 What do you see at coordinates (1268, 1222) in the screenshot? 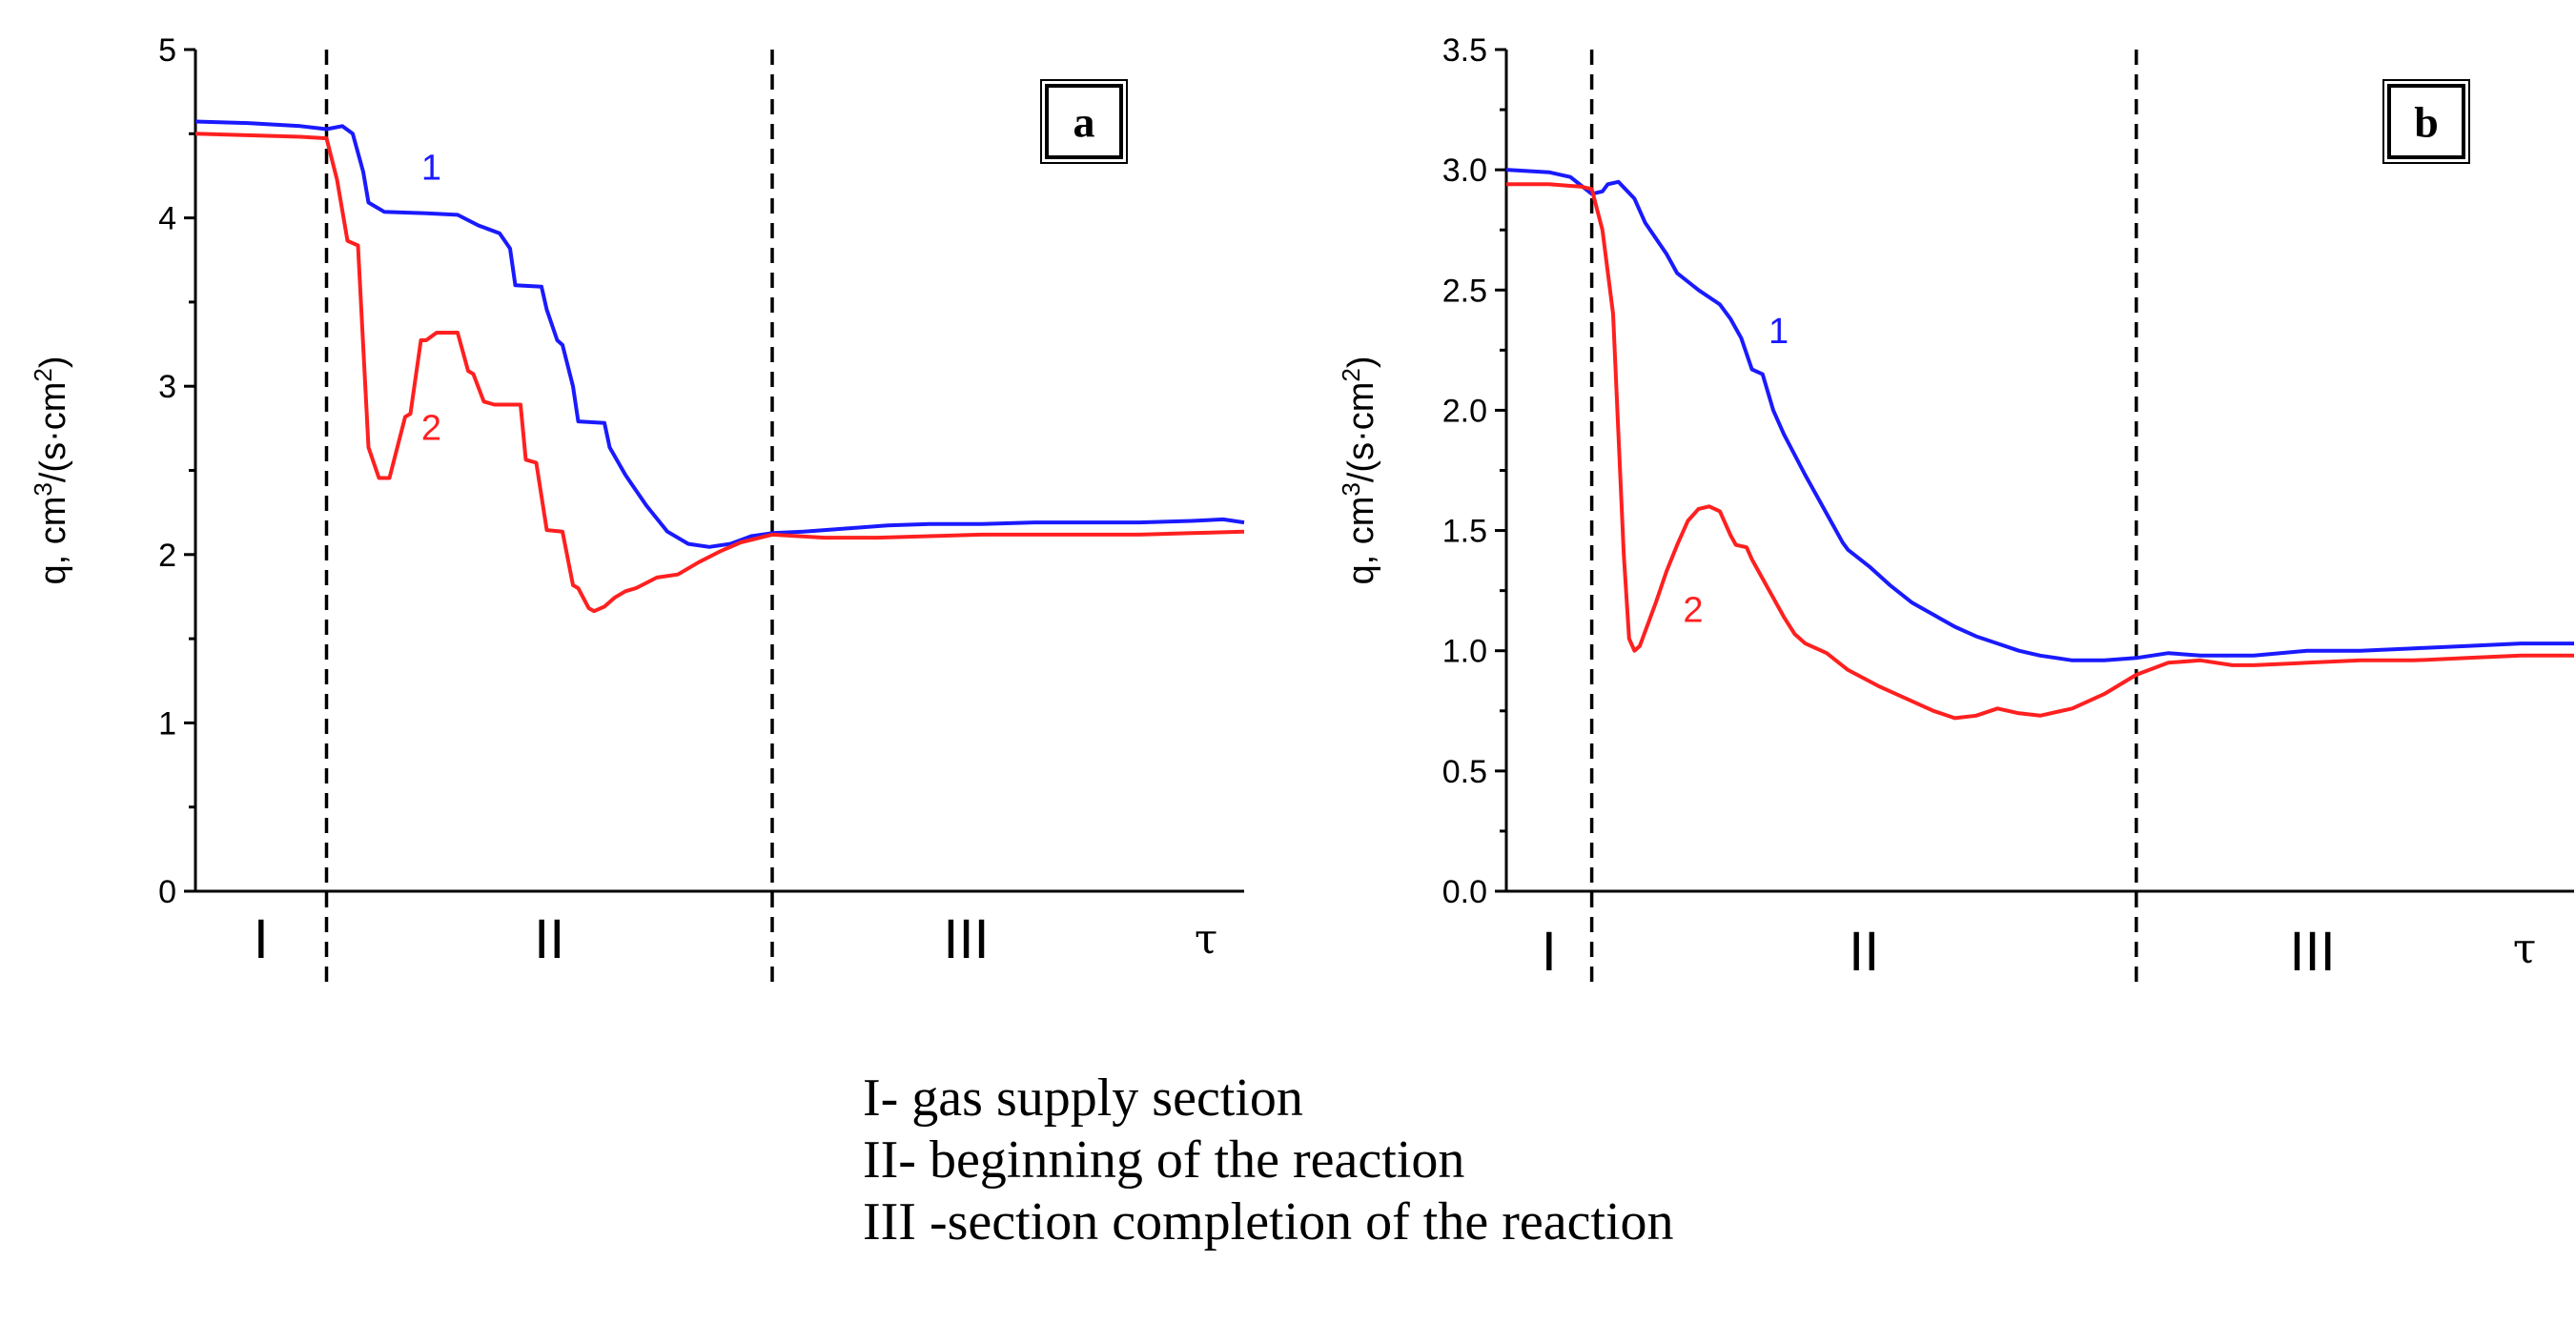
I see `legend-line-3: III -section completion of the reaction` at bounding box center [1268, 1222].